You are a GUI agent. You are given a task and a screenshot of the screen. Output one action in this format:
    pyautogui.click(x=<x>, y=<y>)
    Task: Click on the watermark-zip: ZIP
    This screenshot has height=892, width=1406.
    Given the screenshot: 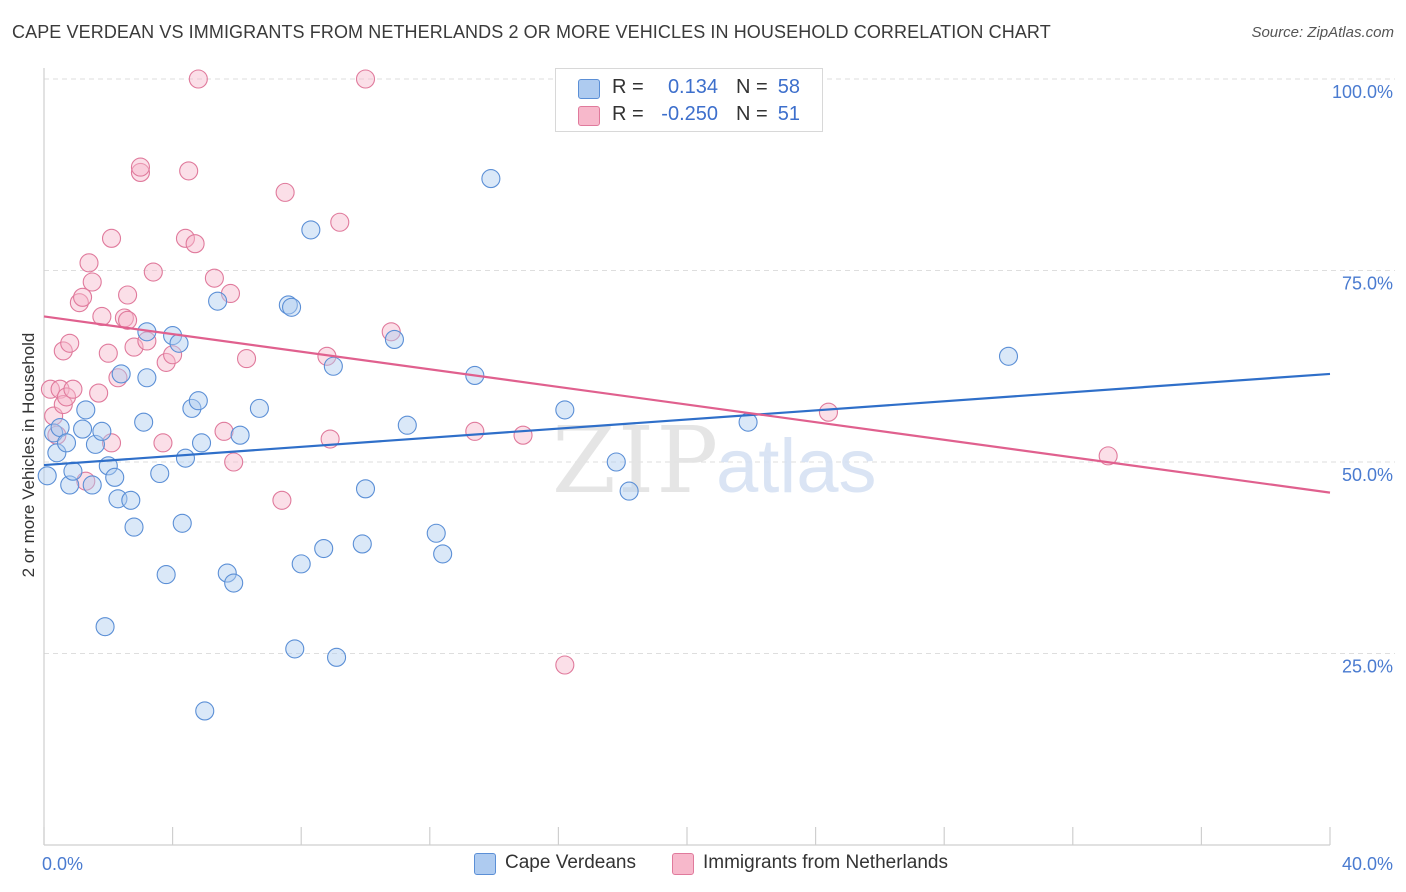 What is the action you would take?
    pyautogui.click(x=636, y=460)
    